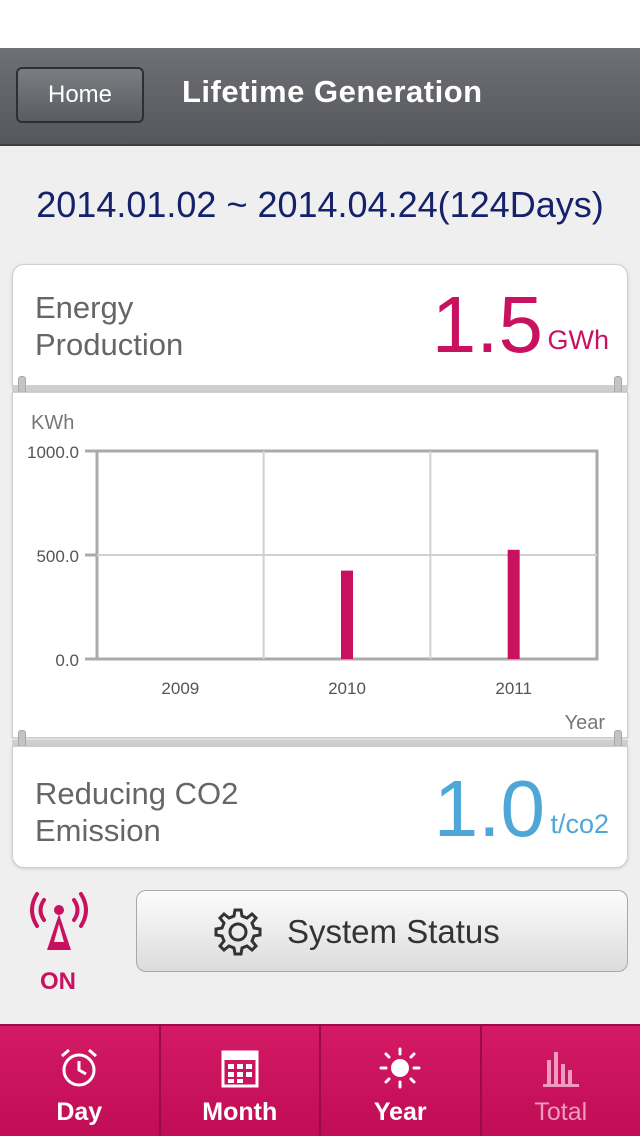 The width and height of the screenshot is (640, 1136). I want to click on tab-label: Day, so click(79, 1112).